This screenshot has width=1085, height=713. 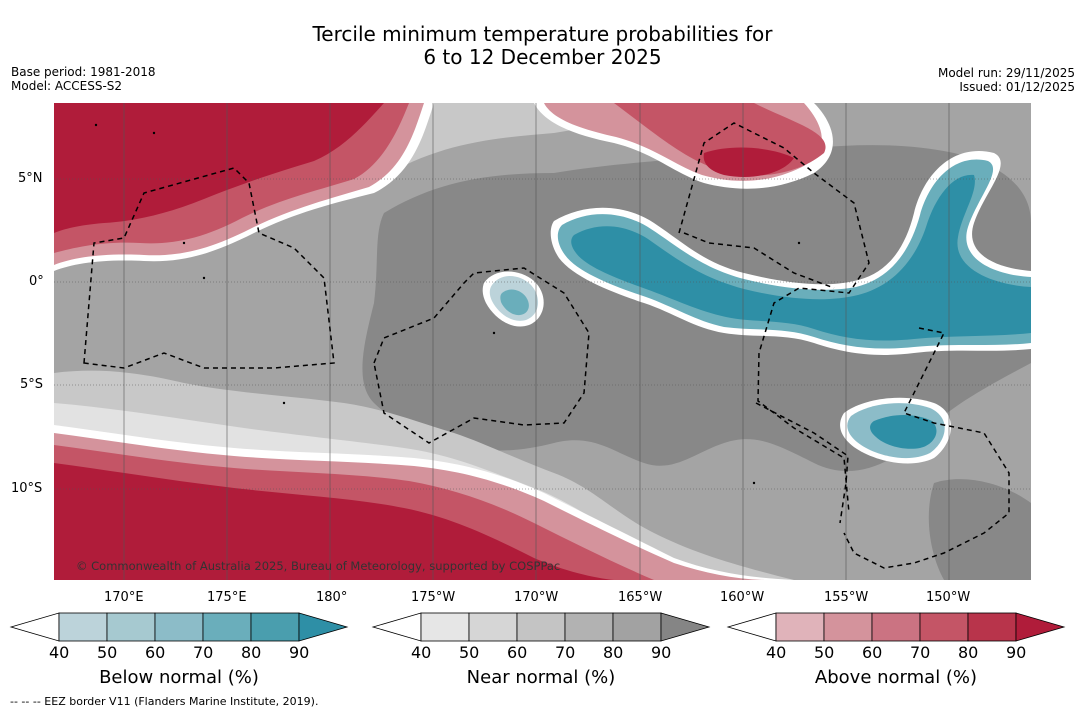 I want to click on map-title-line-2: 6 to 12 December 2025, so click(x=542, y=57).